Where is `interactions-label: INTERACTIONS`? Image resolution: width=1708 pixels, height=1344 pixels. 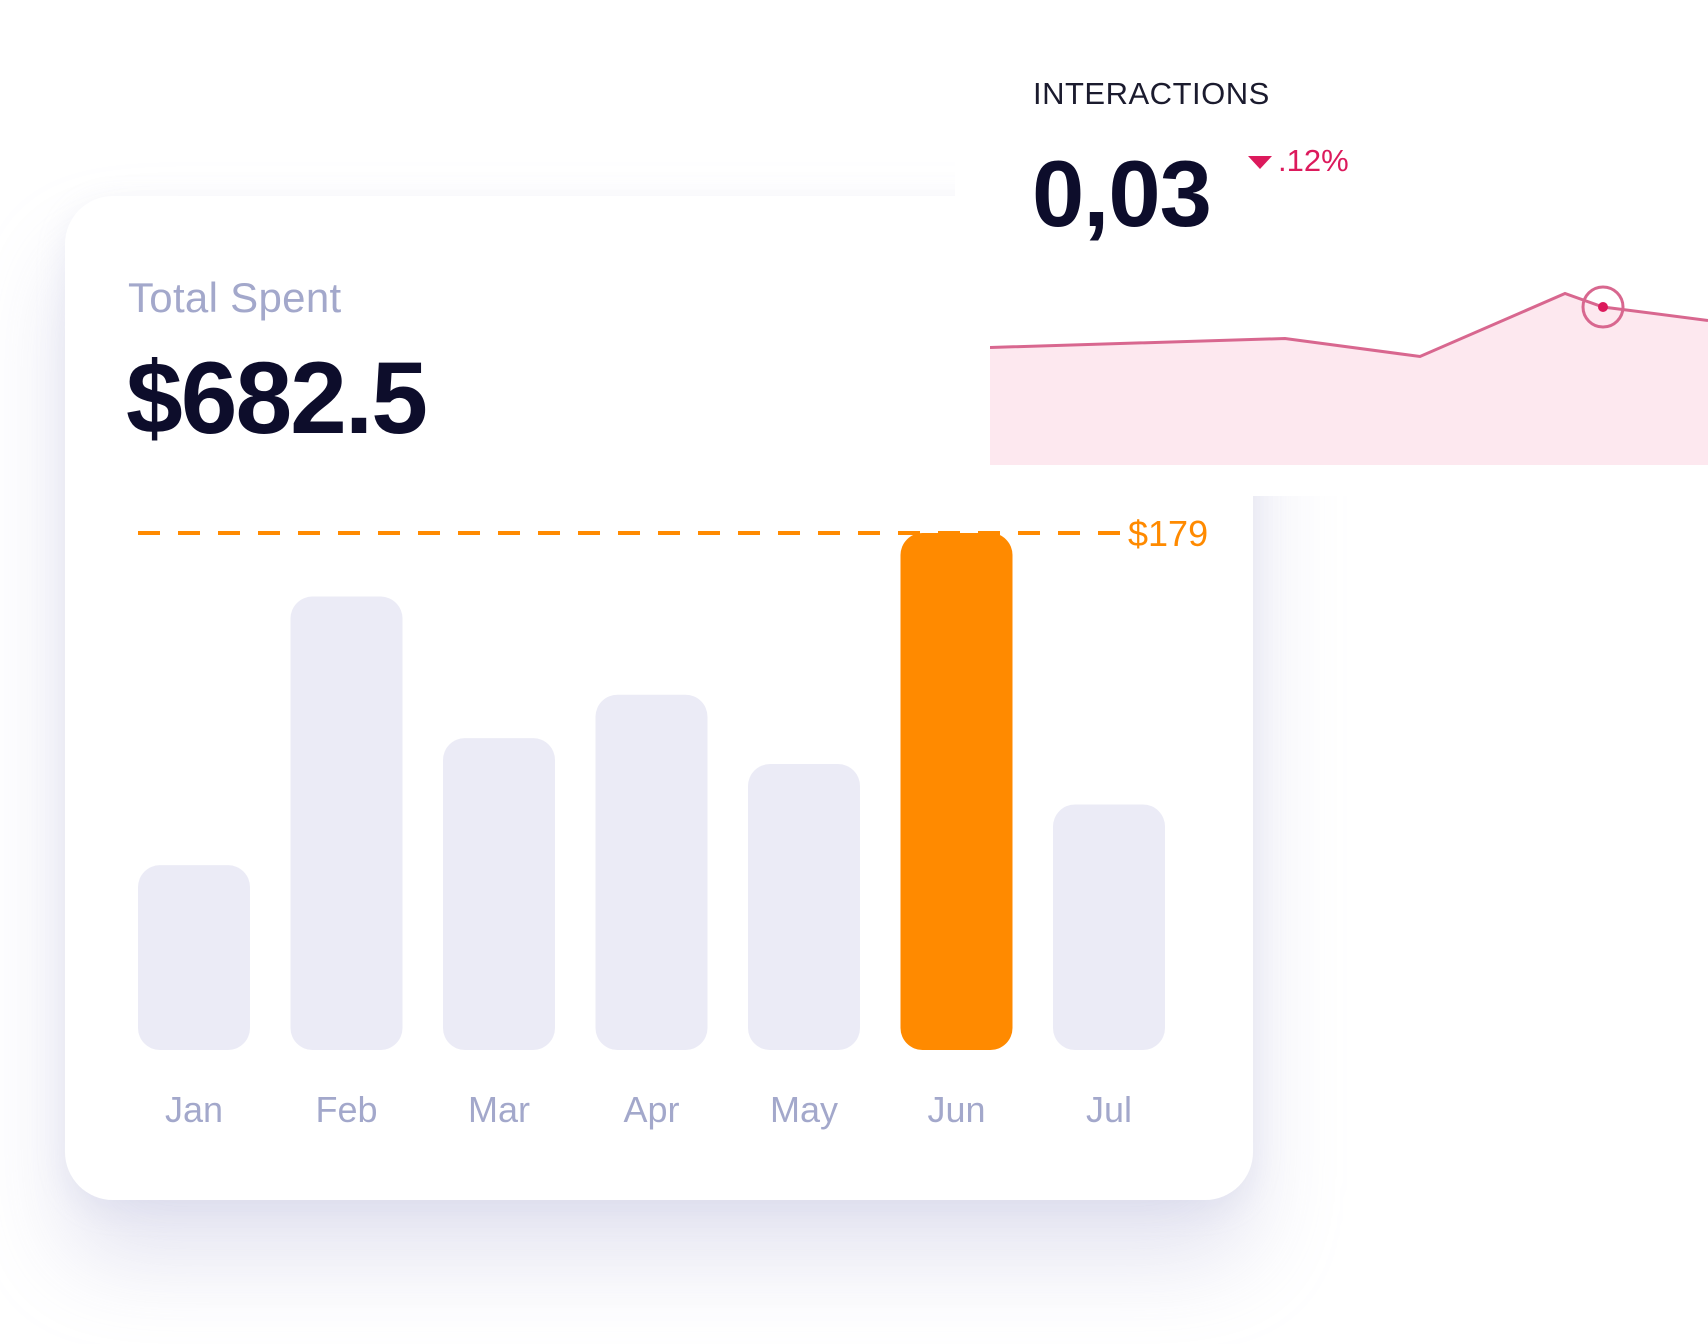 interactions-label: INTERACTIONS is located at coordinates (1151, 93).